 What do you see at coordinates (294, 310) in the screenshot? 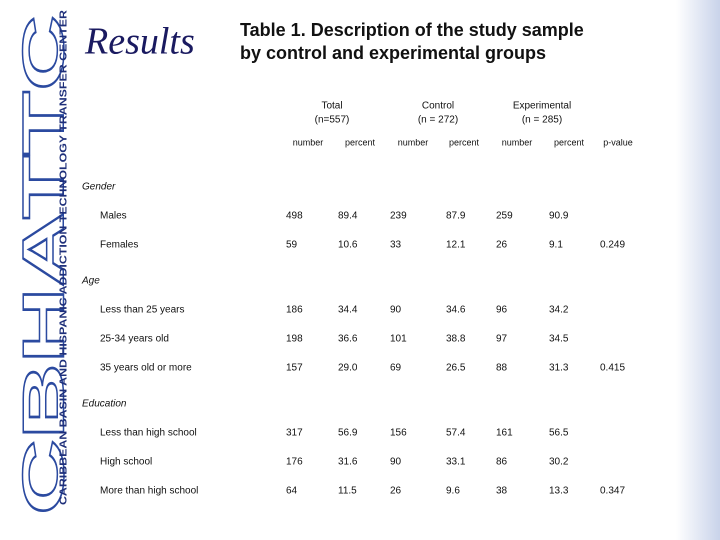
I see `cell: 186` at bounding box center [294, 310].